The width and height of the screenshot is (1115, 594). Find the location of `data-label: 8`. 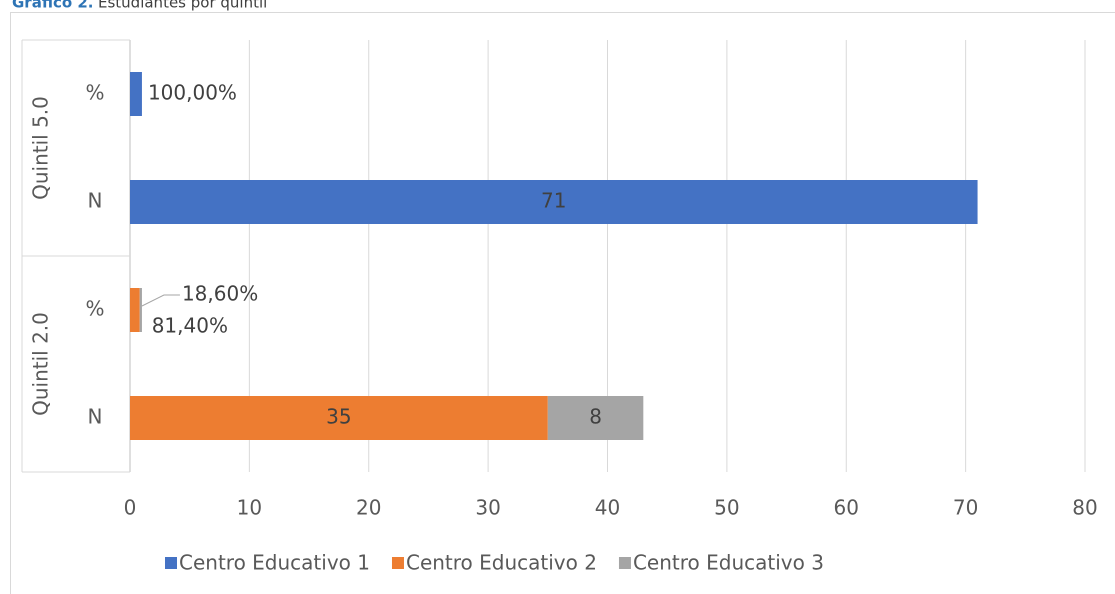

data-label: 8 is located at coordinates (595, 417).